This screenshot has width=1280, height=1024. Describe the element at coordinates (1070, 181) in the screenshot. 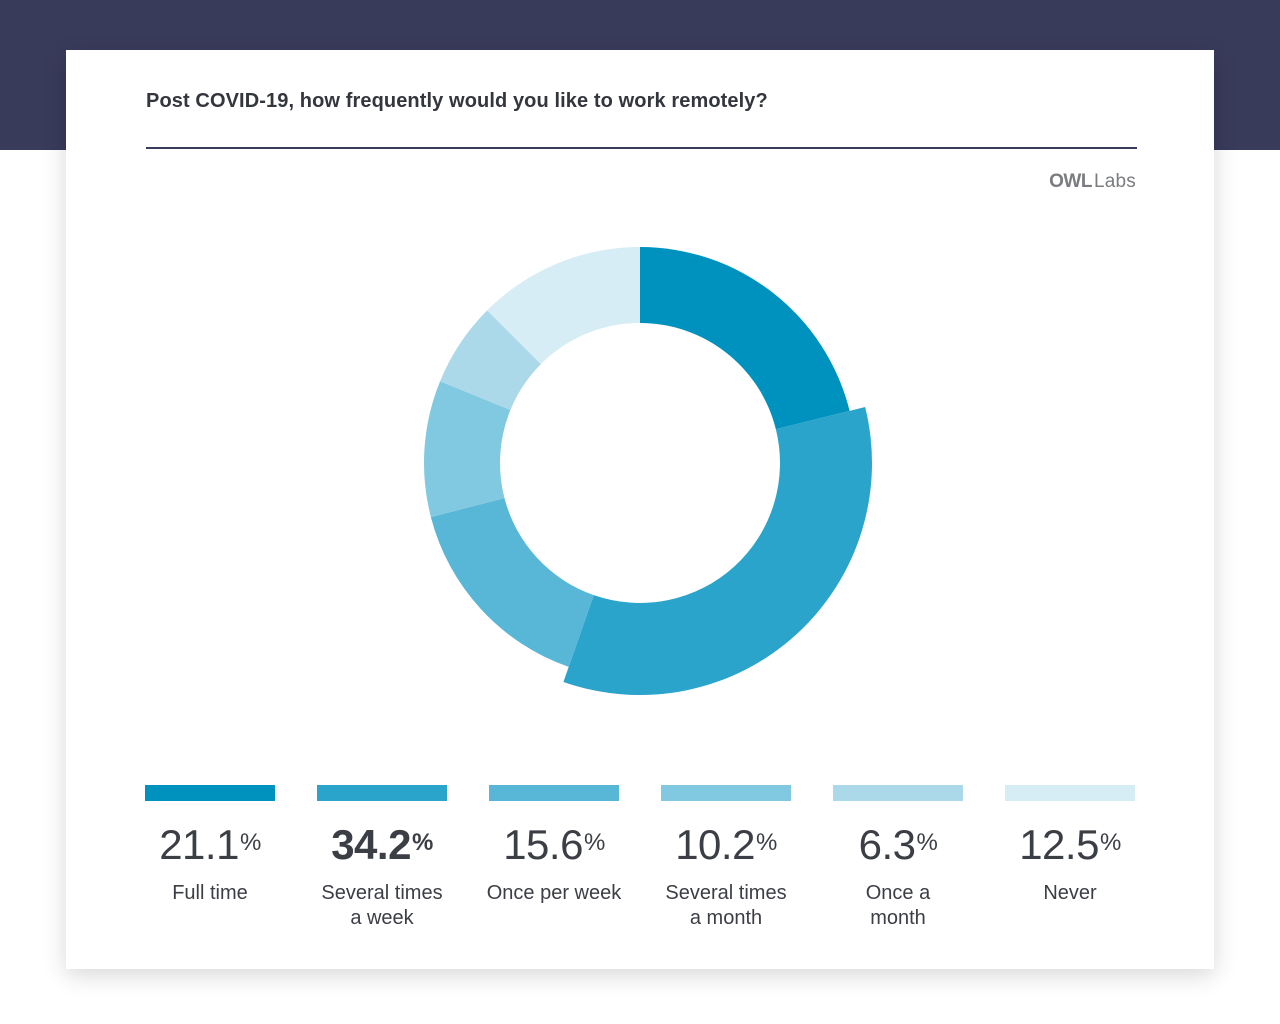

I see `logo-owl-text: OWL` at that location.